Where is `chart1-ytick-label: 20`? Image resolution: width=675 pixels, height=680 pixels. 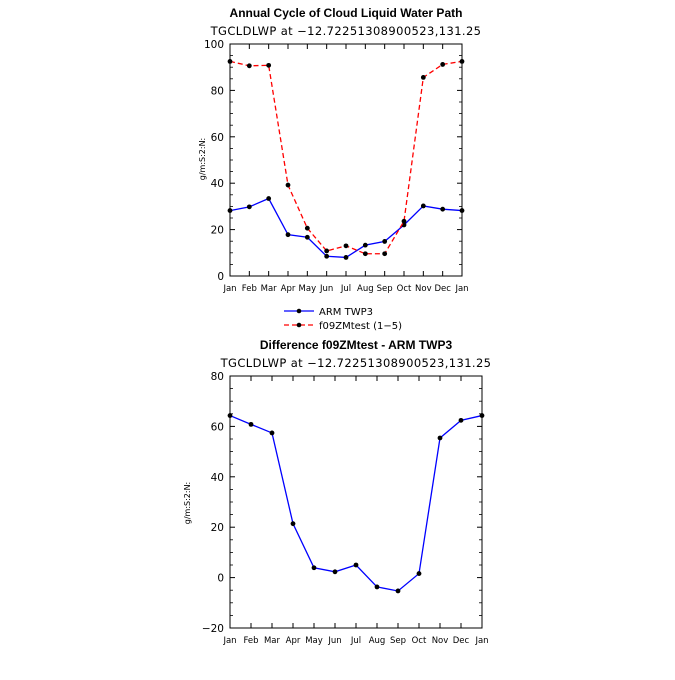
chart1-ytick-label: 20 is located at coordinates (217, 231).